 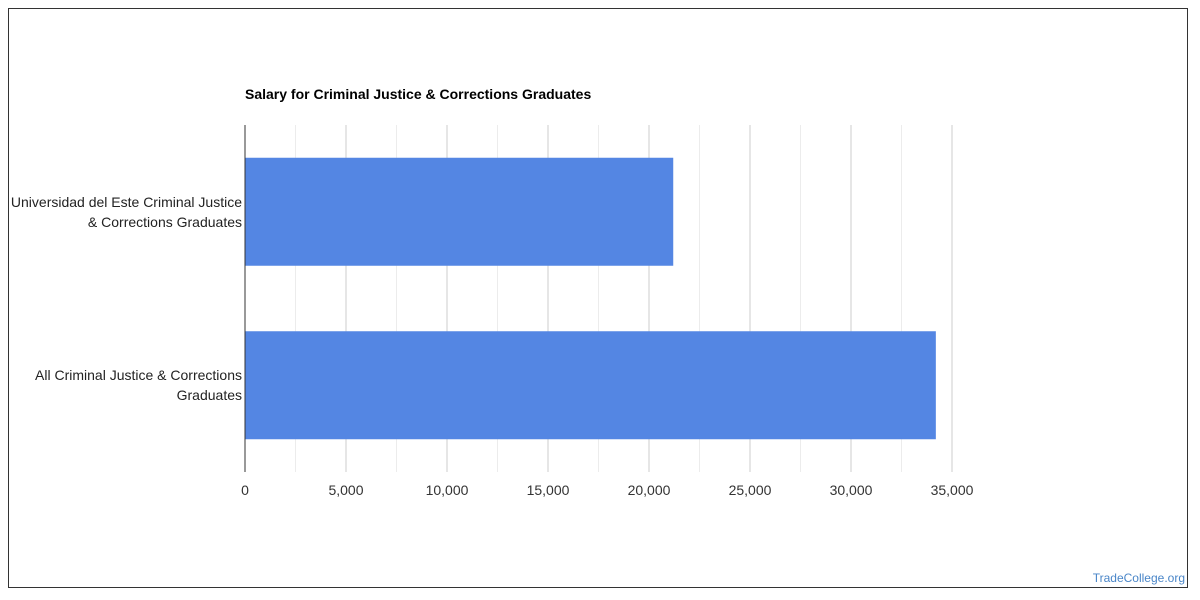 What do you see at coordinates (590, 385) in the screenshot?
I see `bar-all` at bounding box center [590, 385].